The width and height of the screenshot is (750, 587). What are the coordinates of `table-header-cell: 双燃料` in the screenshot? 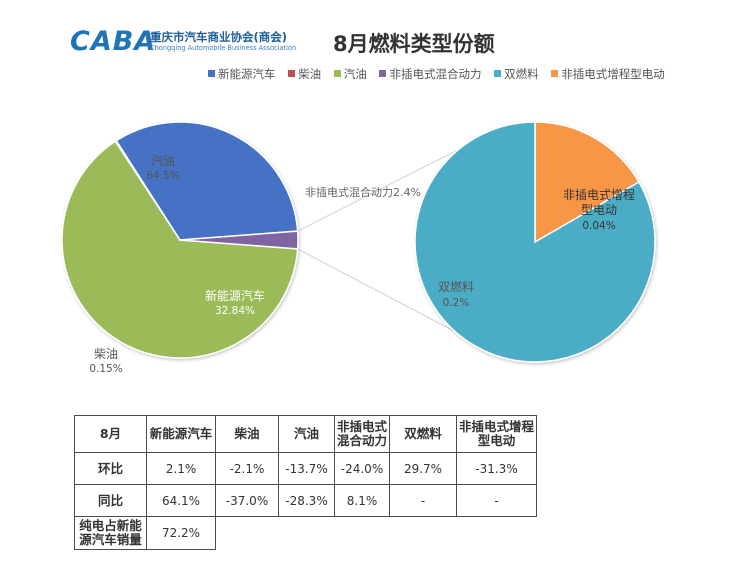 It's located at (423, 434).